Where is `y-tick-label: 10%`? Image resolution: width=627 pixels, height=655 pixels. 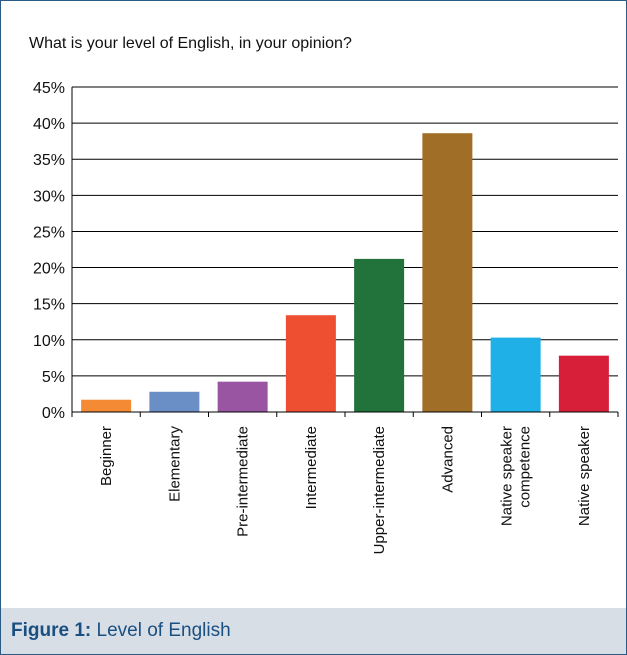
y-tick-label: 10% is located at coordinates (49, 341).